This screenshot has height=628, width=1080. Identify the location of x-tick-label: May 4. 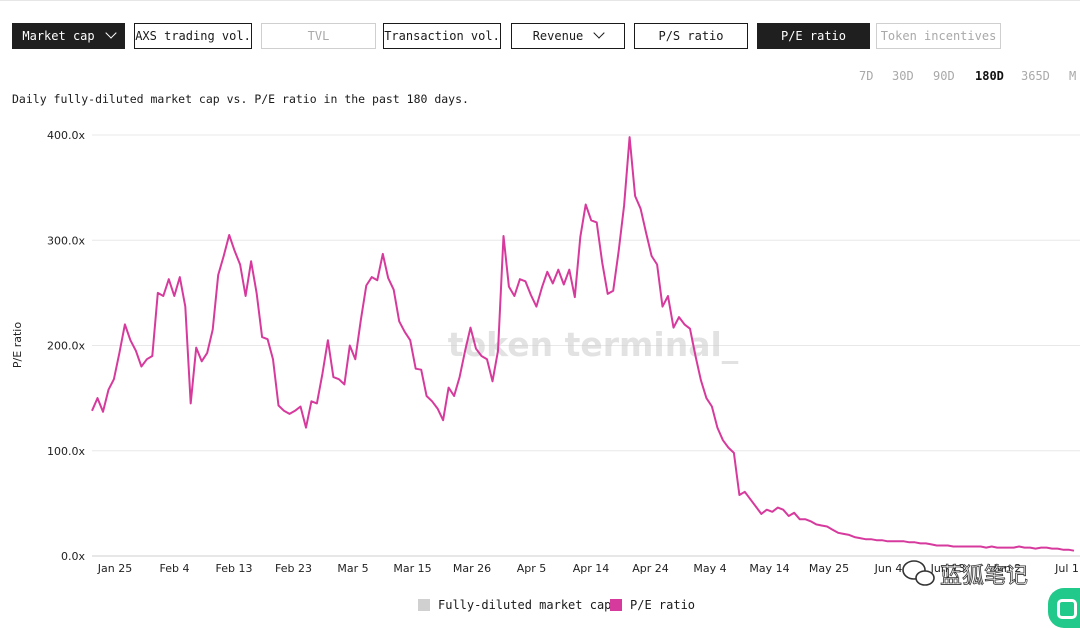
(709, 568).